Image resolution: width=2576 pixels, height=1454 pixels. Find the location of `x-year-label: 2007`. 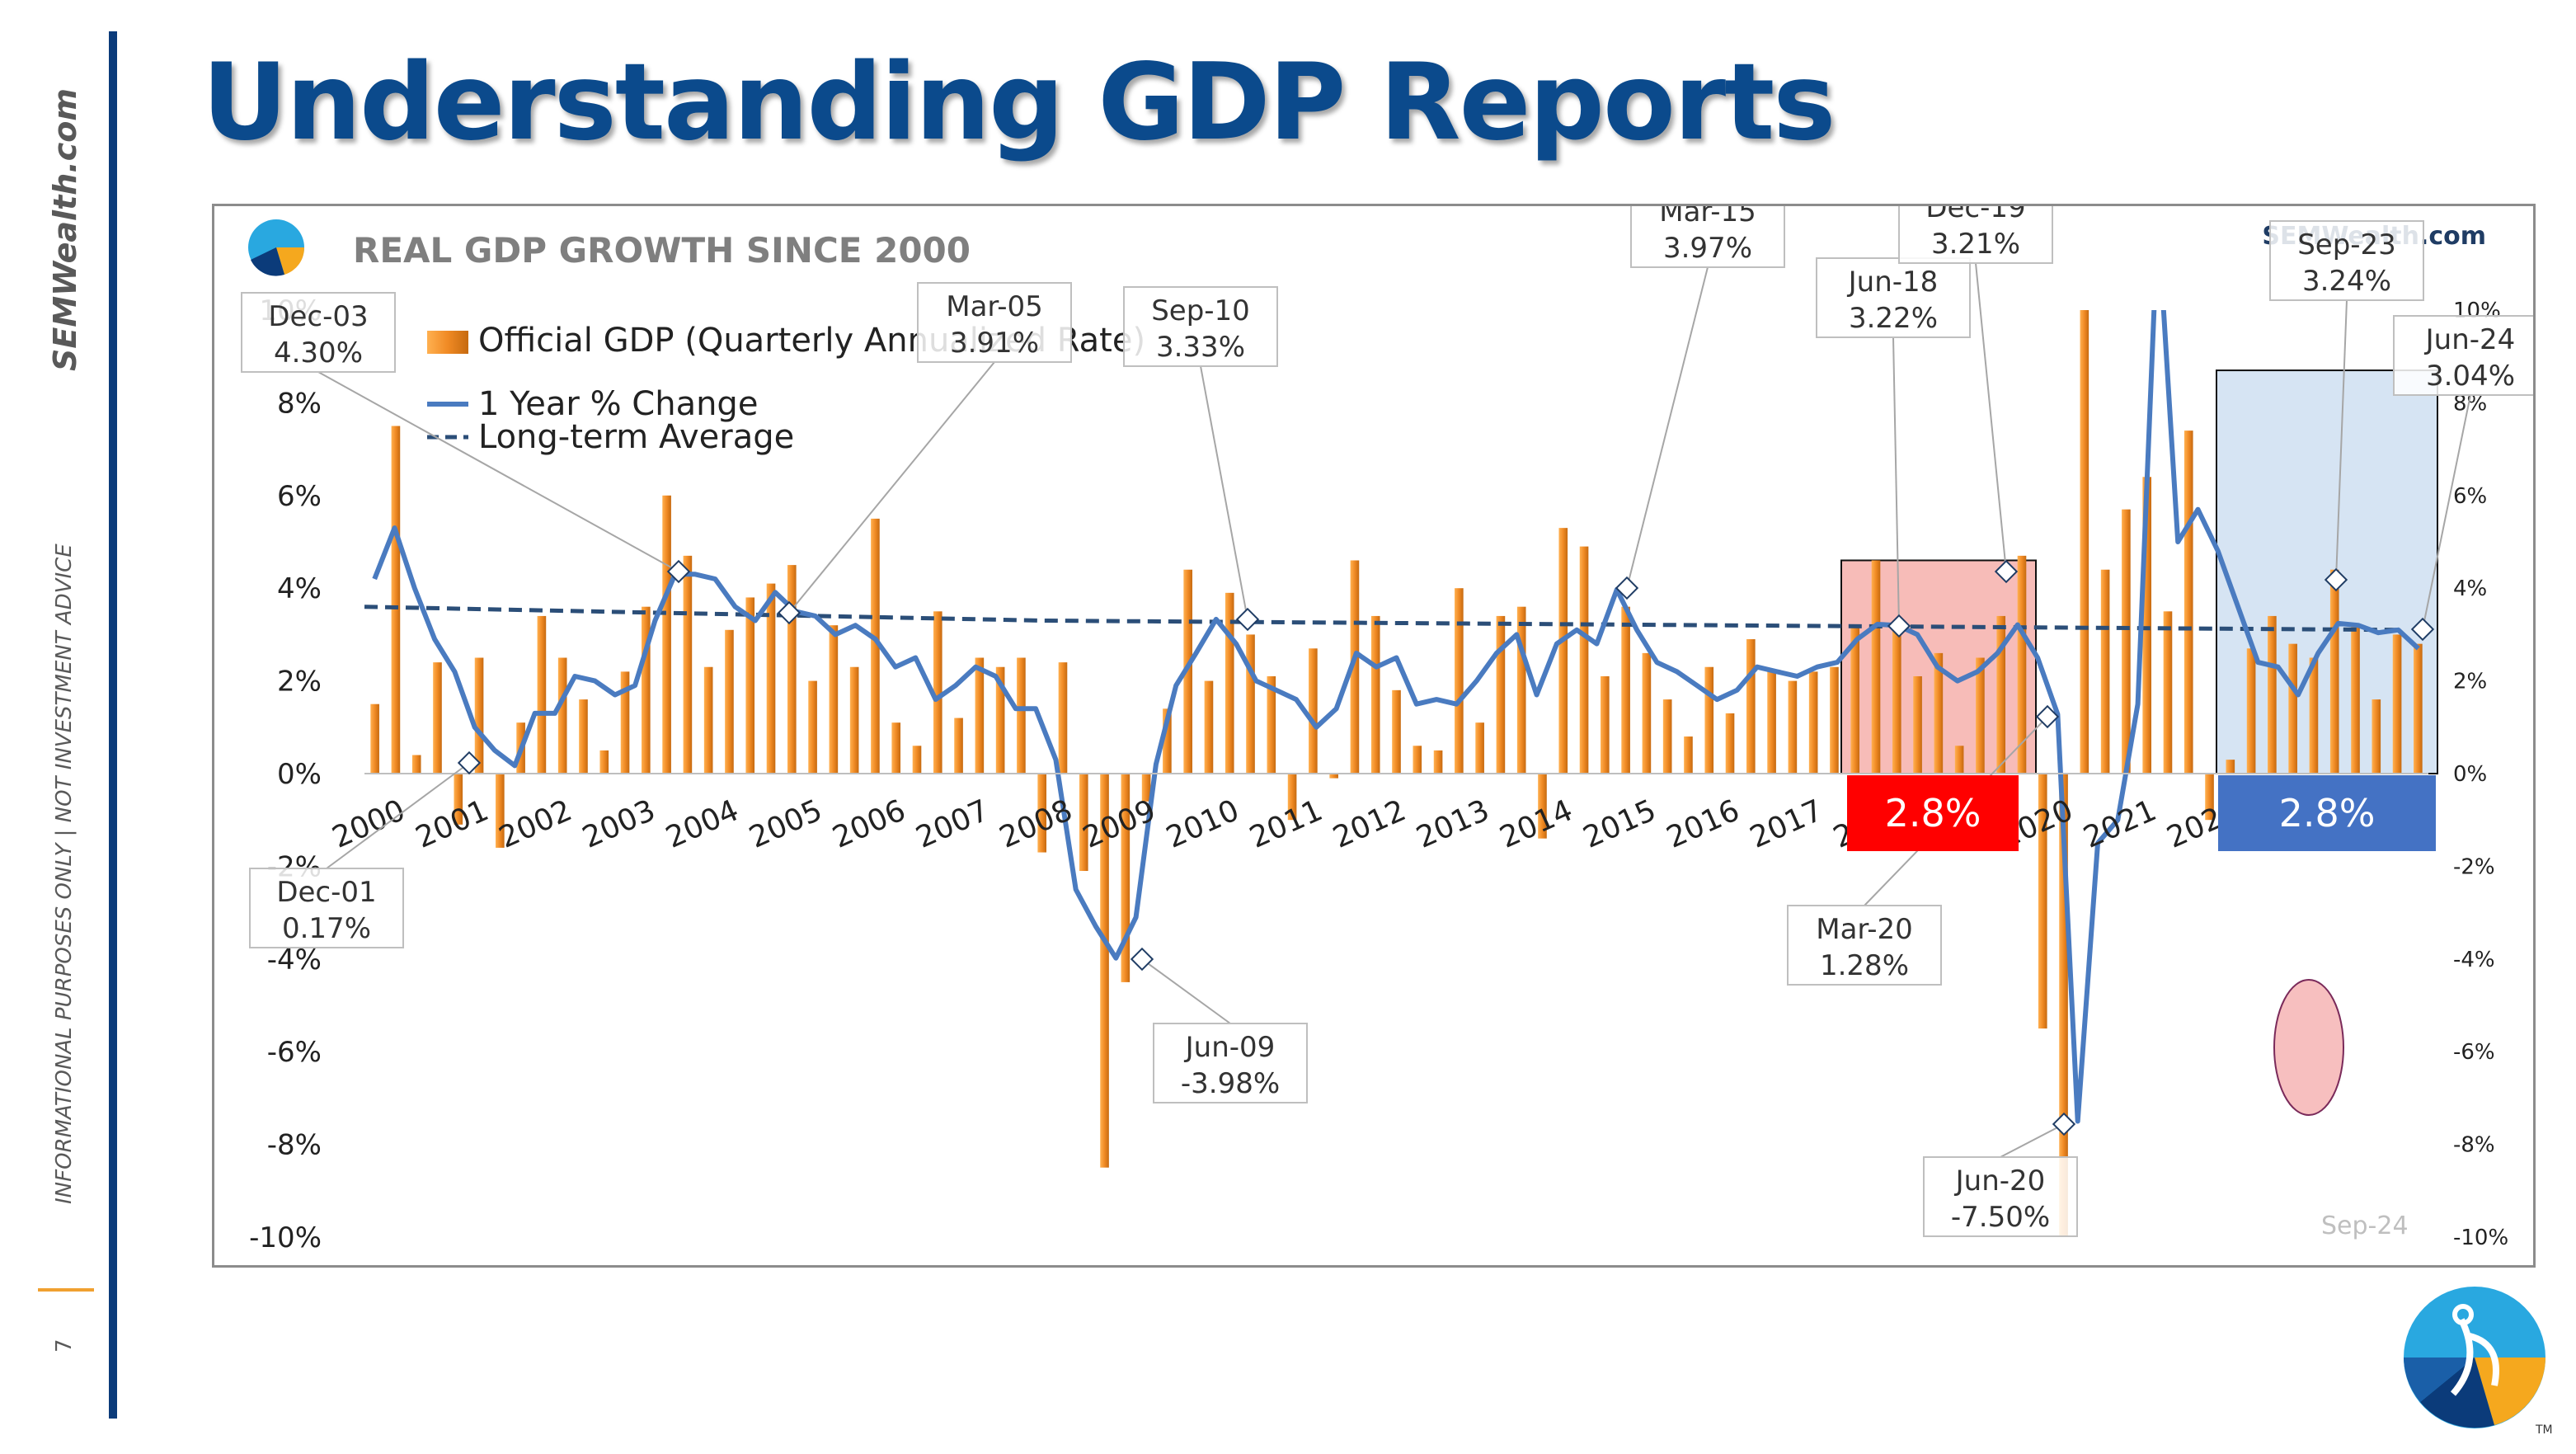

x-year-label: 2007 is located at coordinates (952, 824).